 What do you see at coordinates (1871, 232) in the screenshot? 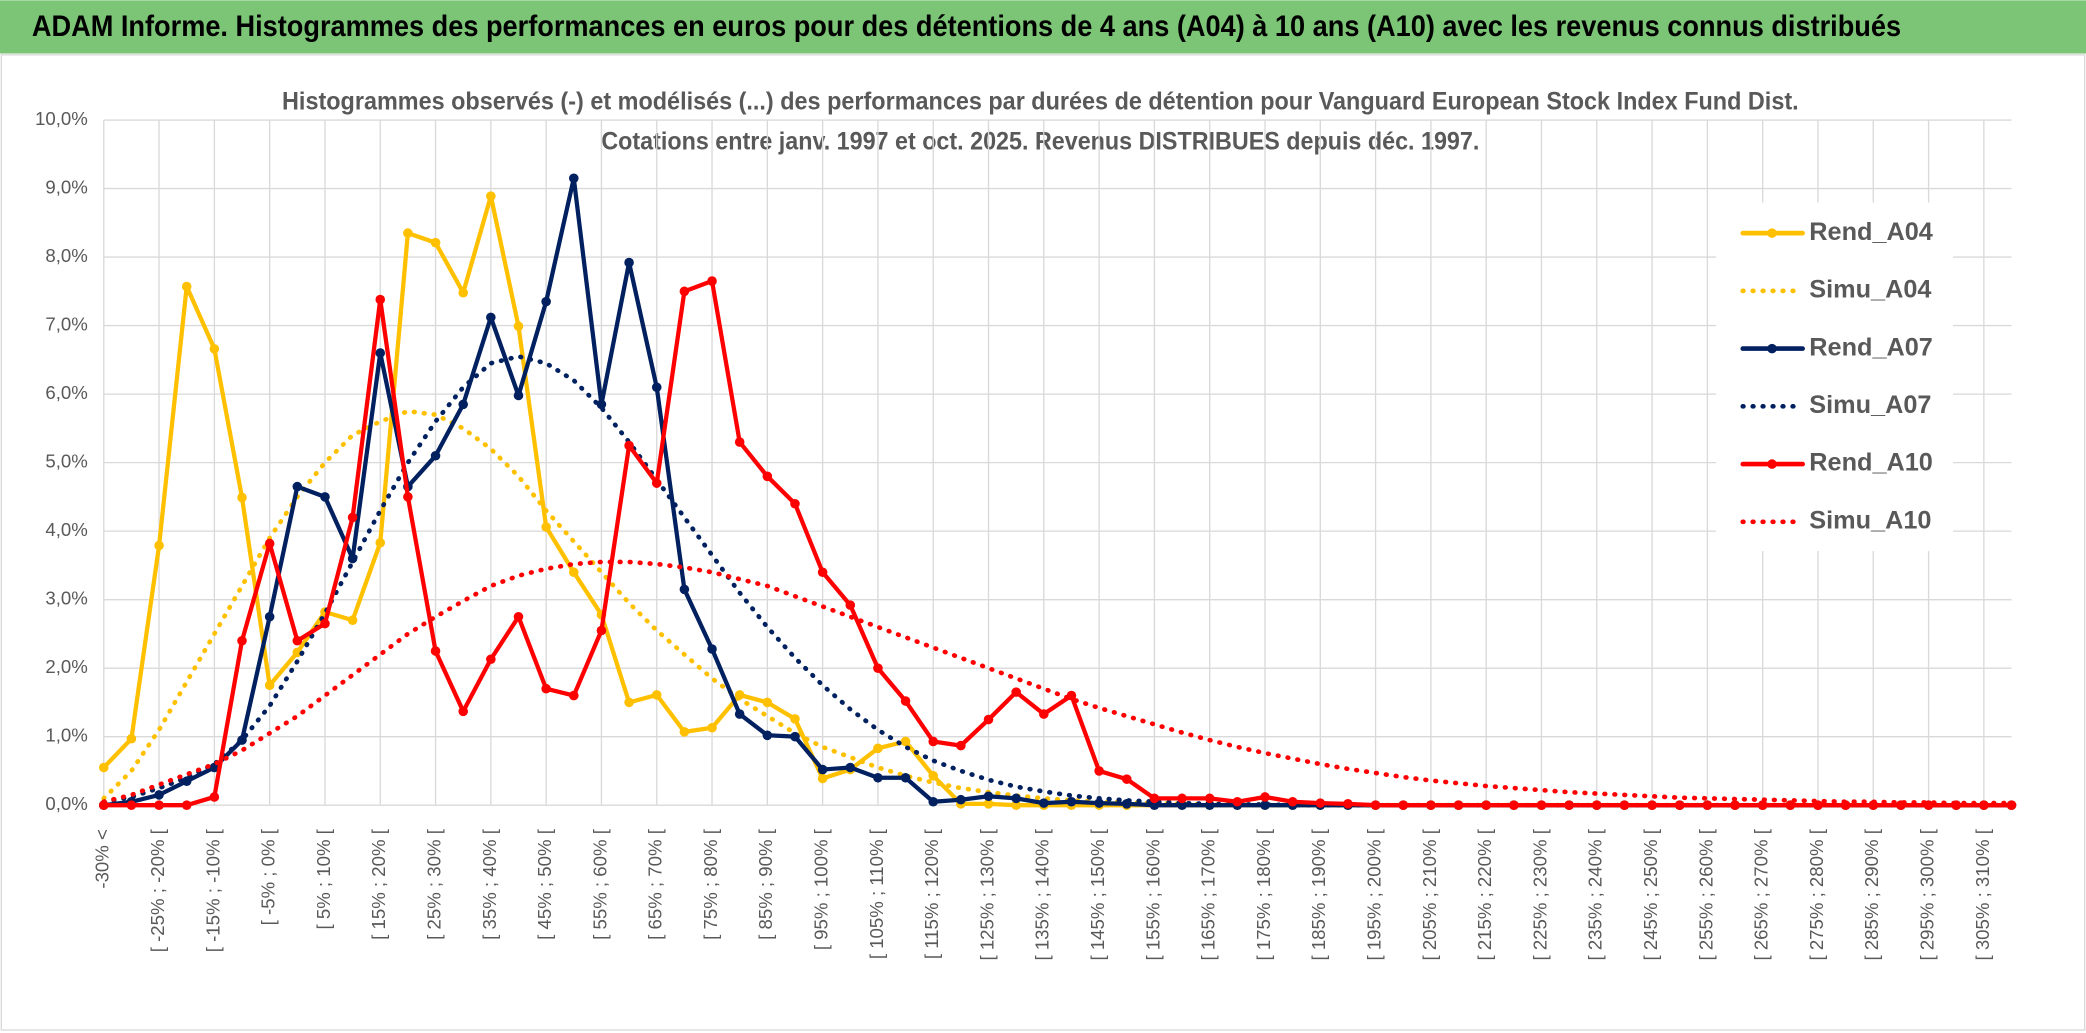
I see `legend-label: Rend_A04` at bounding box center [1871, 232].